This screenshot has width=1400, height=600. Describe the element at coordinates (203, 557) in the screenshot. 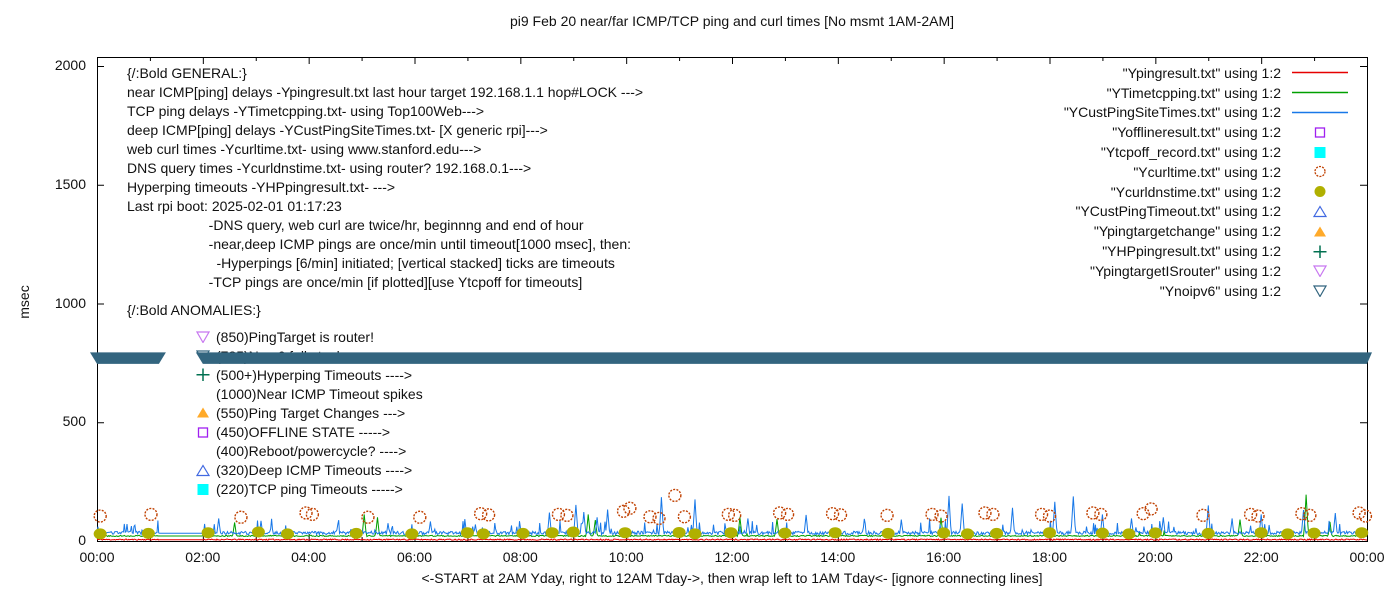

I see `x-tick-label: 02:00` at that location.